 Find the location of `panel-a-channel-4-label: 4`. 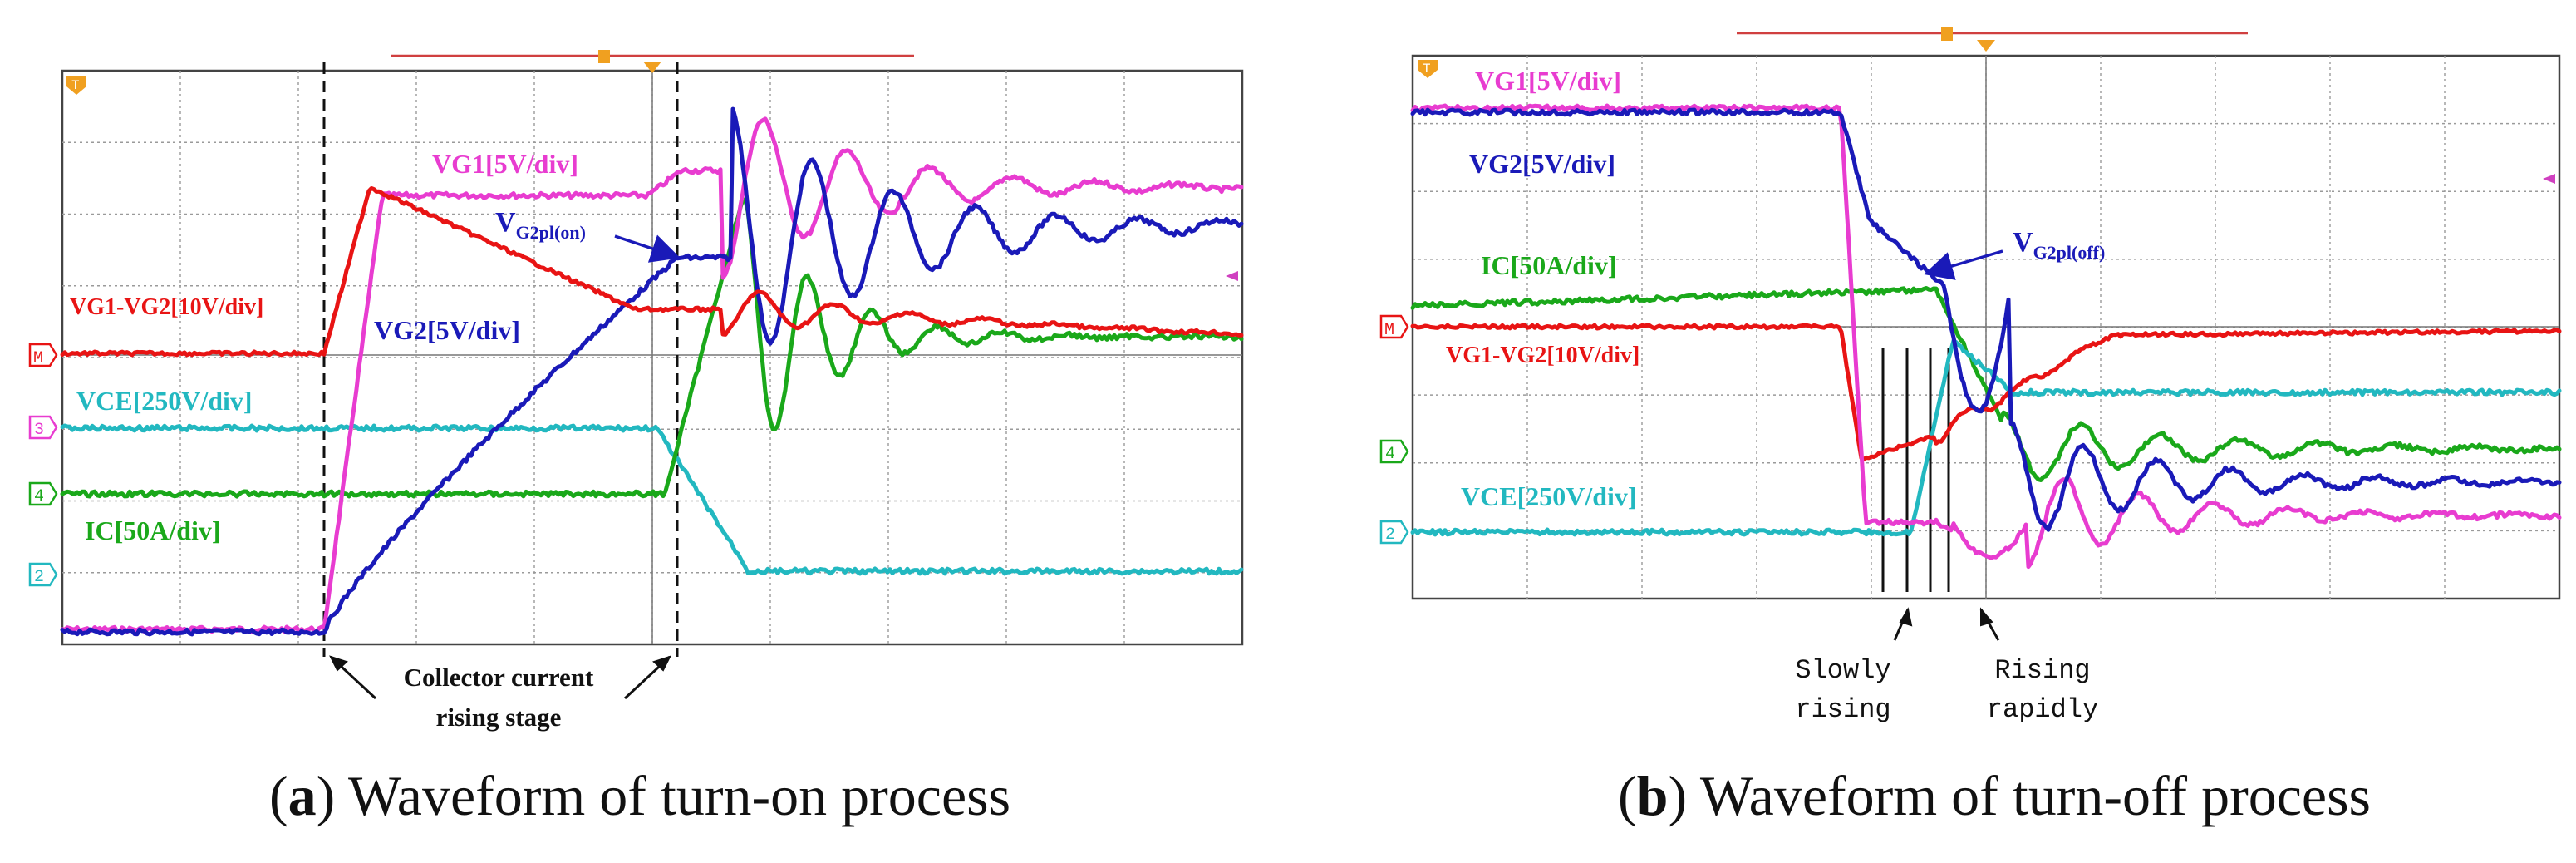

panel-a-channel-4-label: 4 is located at coordinates (39, 497).